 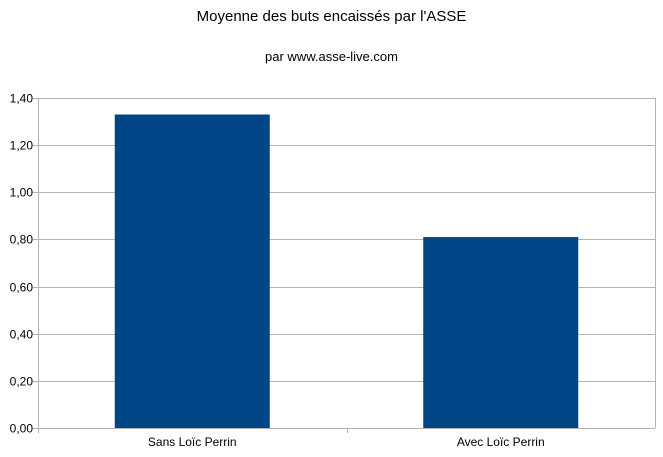 I want to click on y-tick-label: 0,20, so click(x=22, y=382).